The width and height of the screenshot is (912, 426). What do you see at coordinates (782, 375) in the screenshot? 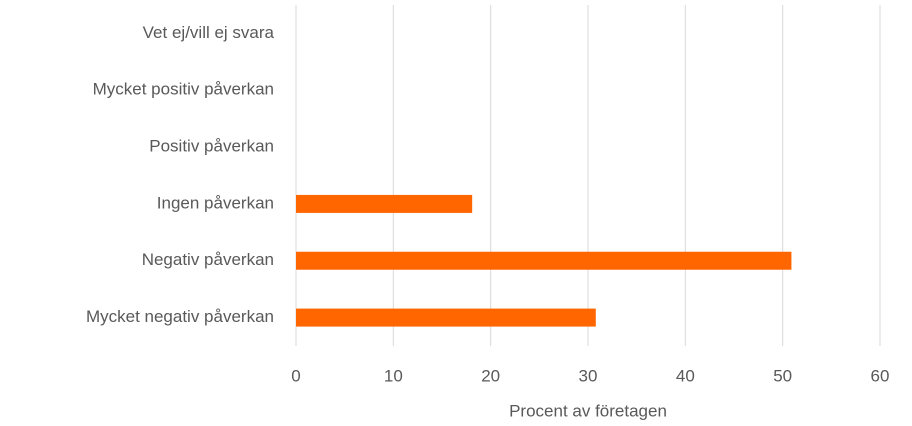
I see `x-tick-label: 50` at bounding box center [782, 375].